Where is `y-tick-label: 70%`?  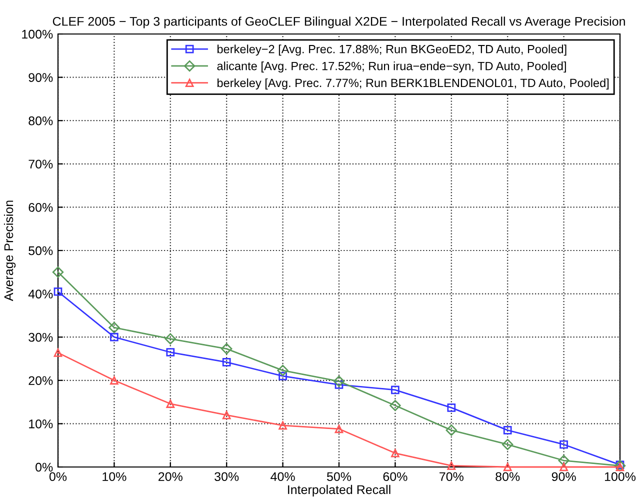
y-tick-label: 70% is located at coordinates (40, 164).